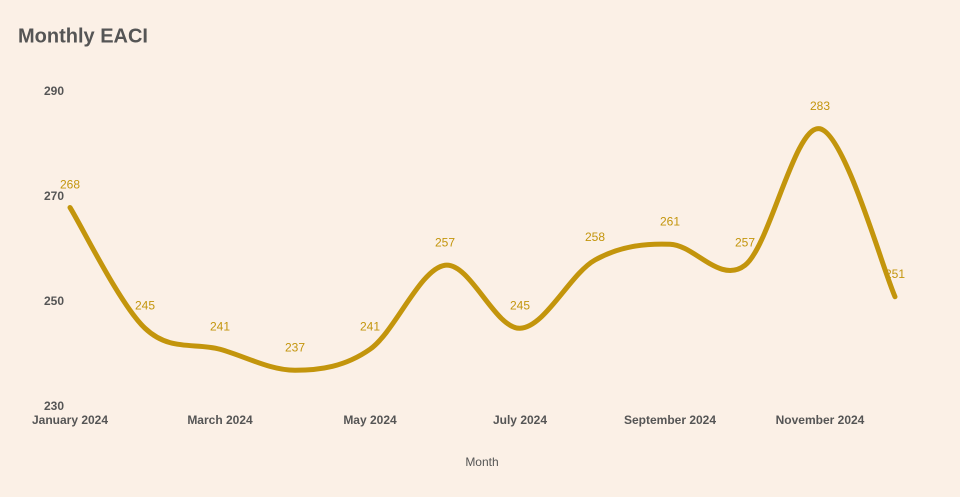 Image resolution: width=960 pixels, height=497 pixels. What do you see at coordinates (54, 301) in the screenshot?
I see `y-tick-label: 250` at bounding box center [54, 301].